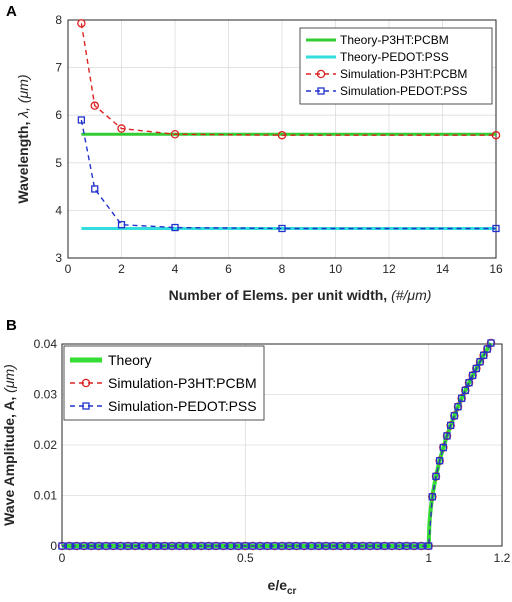 The height and width of the screenshot is (602, 512). I want to click on panel-a-ytick-label: 4, so click(58, 210).